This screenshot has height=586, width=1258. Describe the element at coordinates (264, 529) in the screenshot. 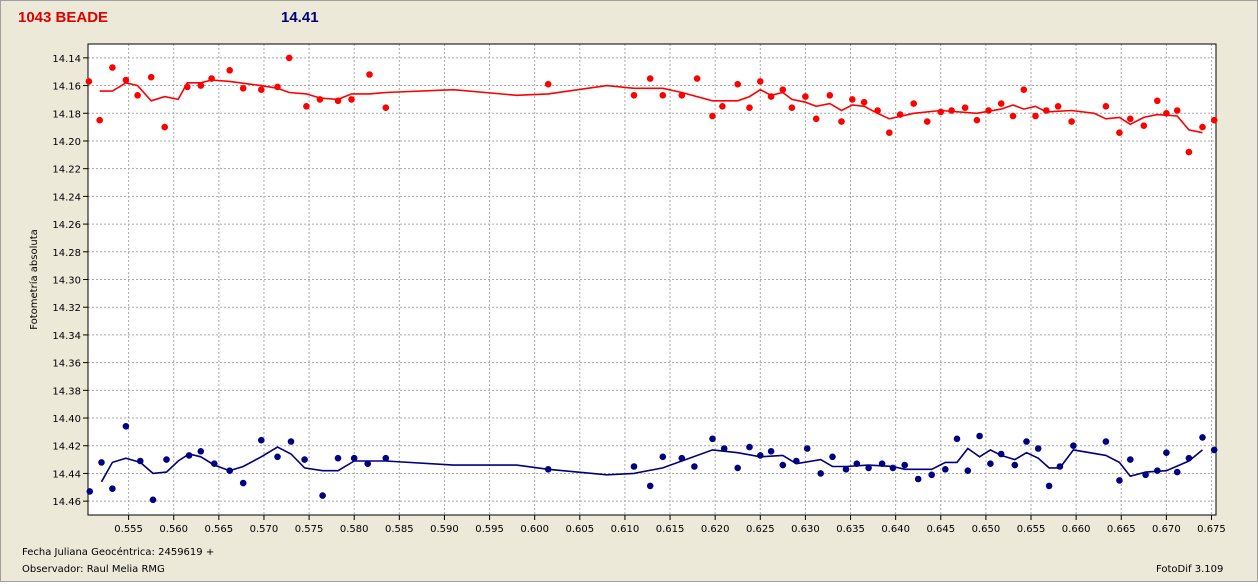

I see `x-tick-label: 0.570` at that location.